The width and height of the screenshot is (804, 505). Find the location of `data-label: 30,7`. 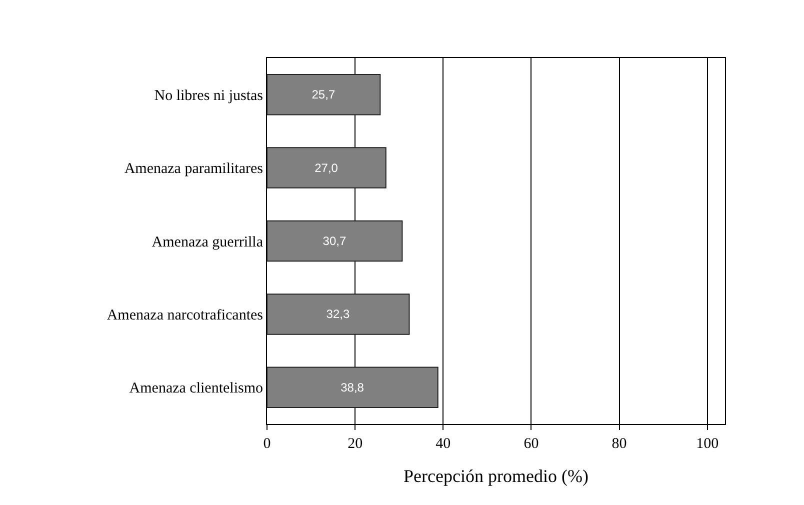

data-label: 30,7 is located at coordinates (334, 241).